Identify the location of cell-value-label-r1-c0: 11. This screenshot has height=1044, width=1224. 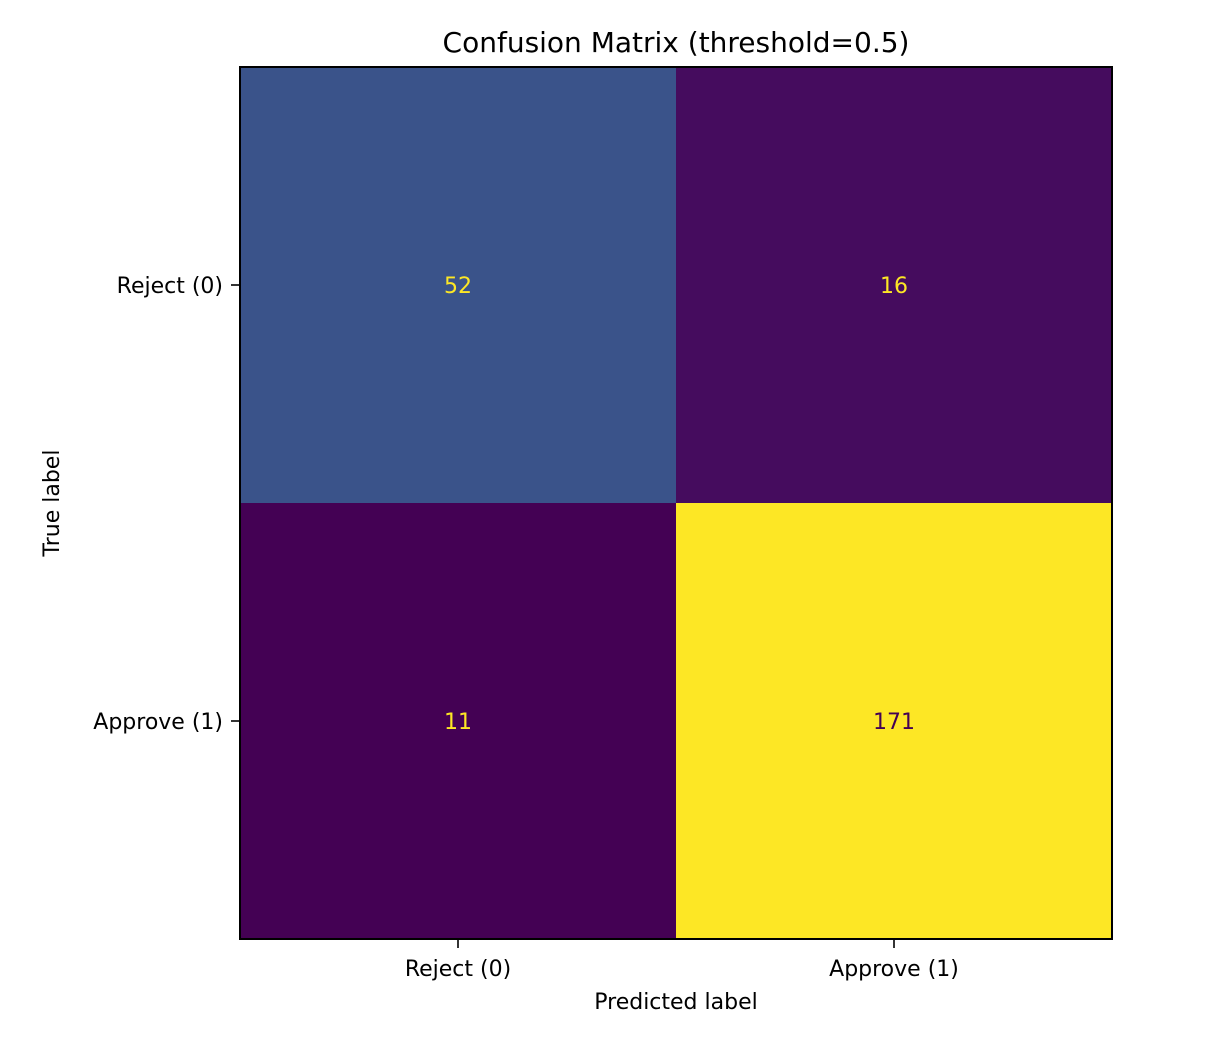
(458, 722).